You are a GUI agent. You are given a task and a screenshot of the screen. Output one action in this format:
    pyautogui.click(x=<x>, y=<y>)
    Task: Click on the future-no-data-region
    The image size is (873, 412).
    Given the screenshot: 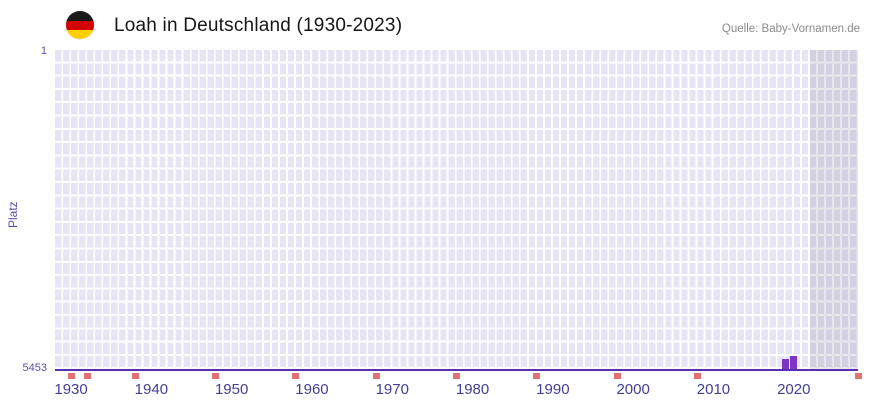 What is the action you would take?
    pyautogui.click(x=833, y=209)
    